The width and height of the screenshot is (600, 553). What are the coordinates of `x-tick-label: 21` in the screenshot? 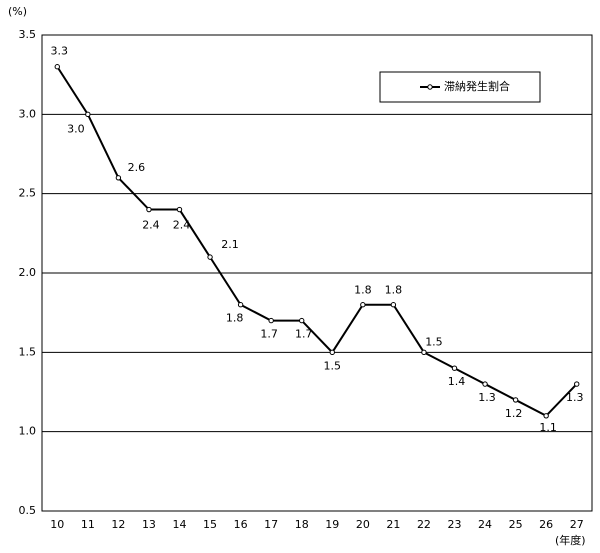 It's located at (393, 524).